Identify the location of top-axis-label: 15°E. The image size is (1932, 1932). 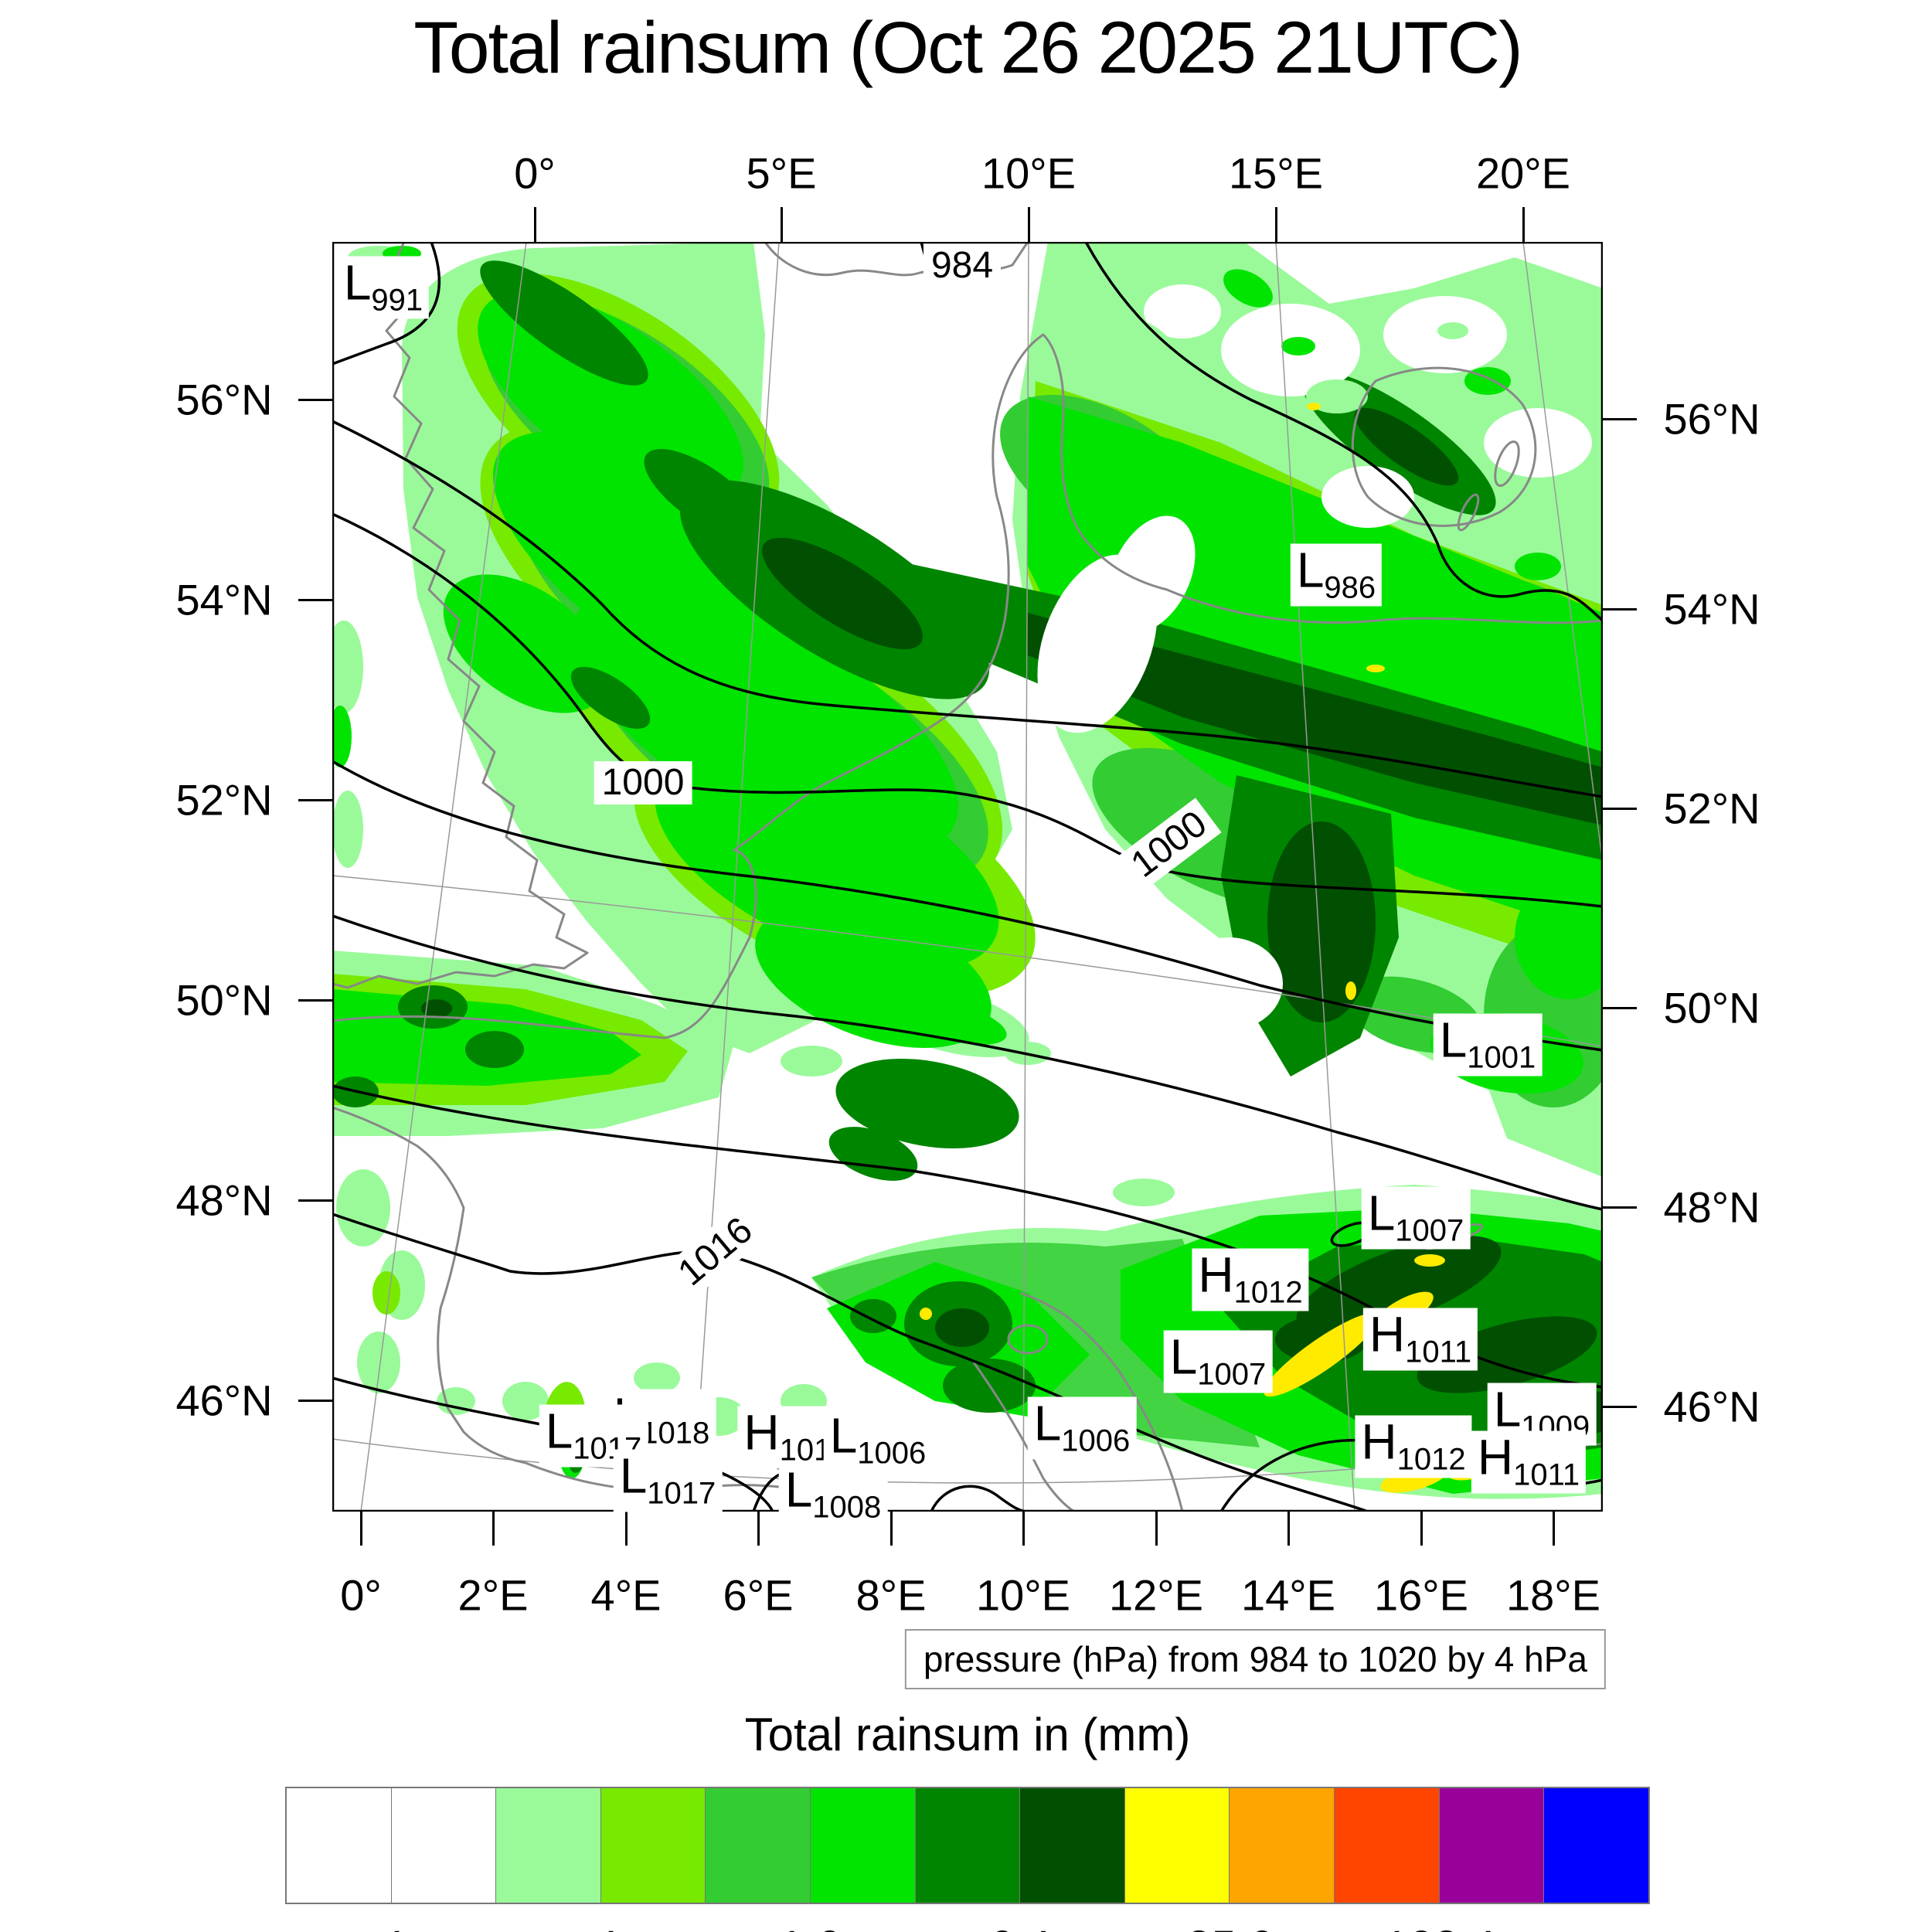
(1276, 173).